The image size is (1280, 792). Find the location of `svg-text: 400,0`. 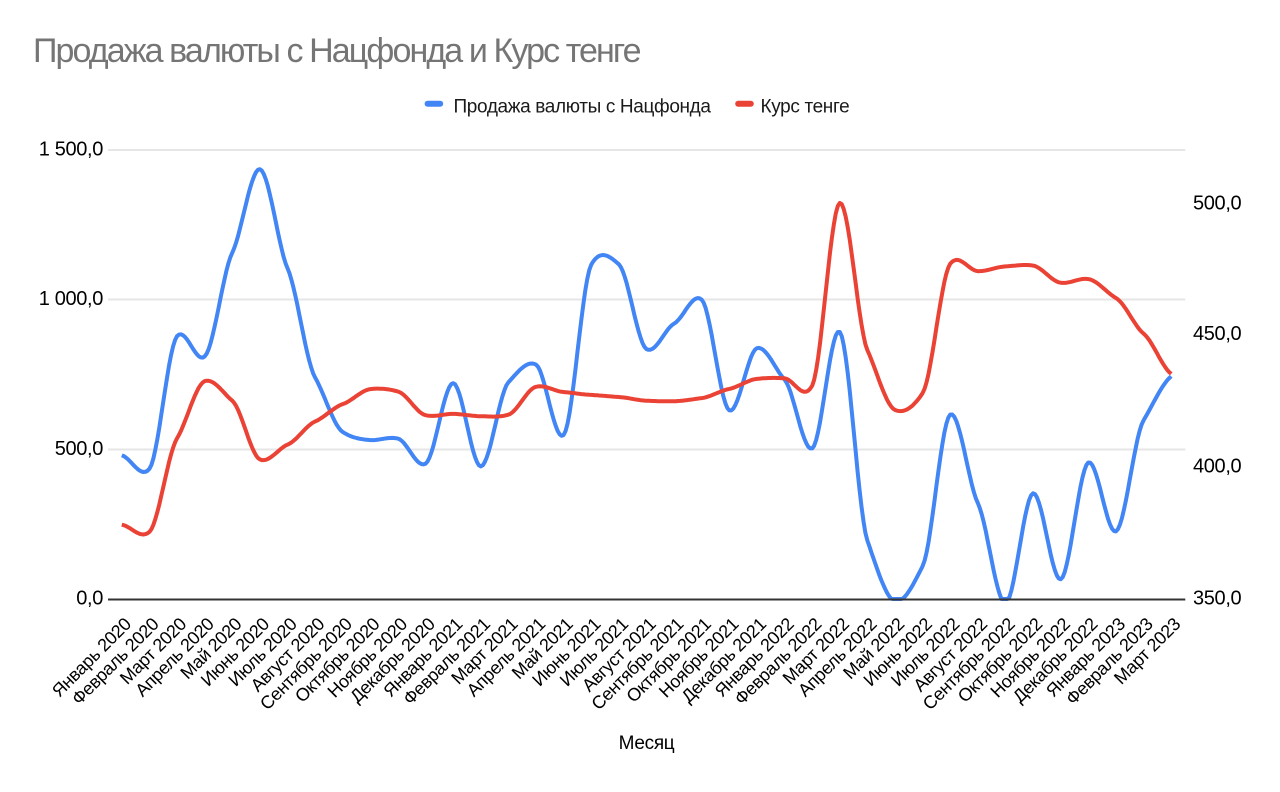

svg-text: 400,0 is located at coordinates (1217, 467).